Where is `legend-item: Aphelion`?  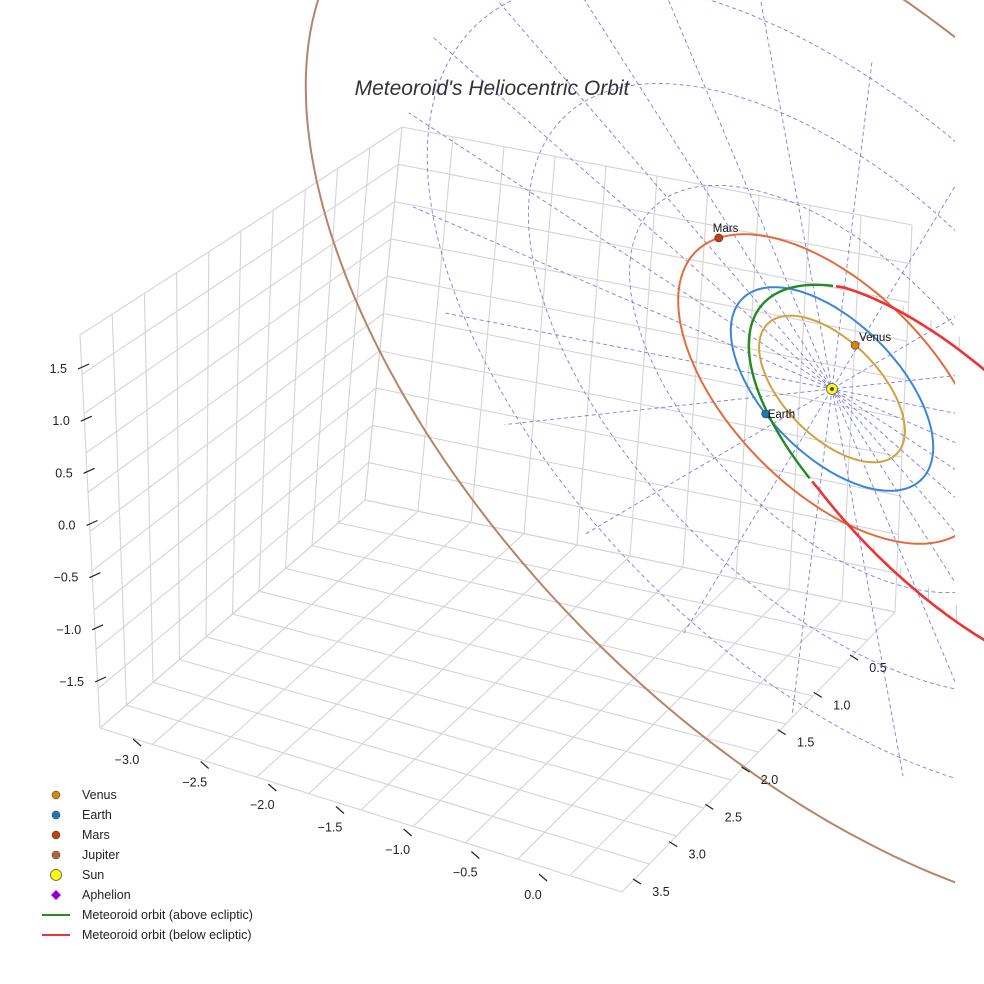 legend-item: Aphelion is located at coordinates (91, 895).